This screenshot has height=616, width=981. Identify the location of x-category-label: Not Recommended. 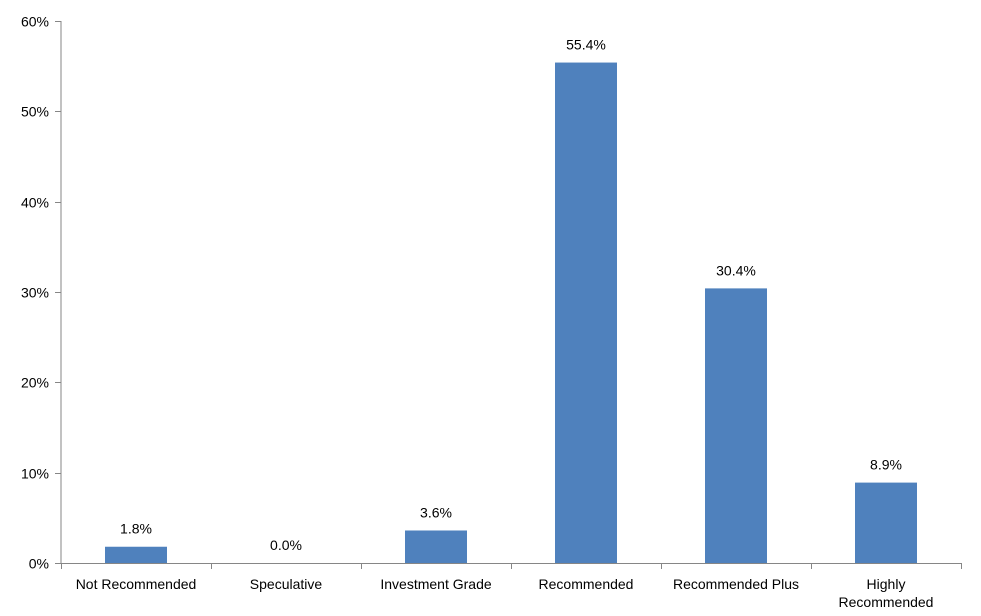
(136, 584).